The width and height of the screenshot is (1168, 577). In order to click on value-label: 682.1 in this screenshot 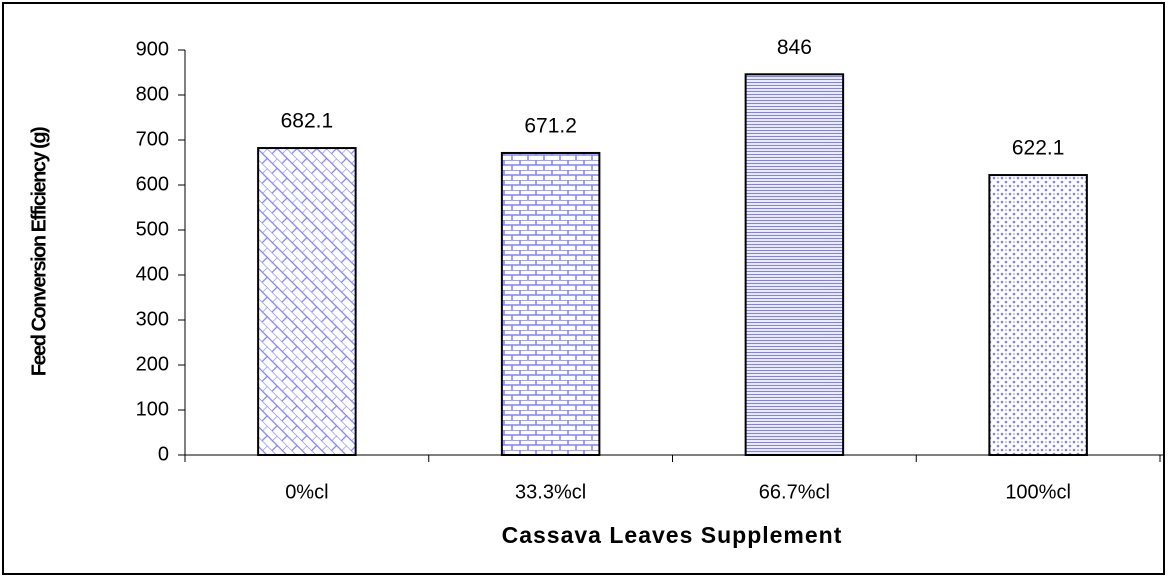, I will do `click(307, 121)`.